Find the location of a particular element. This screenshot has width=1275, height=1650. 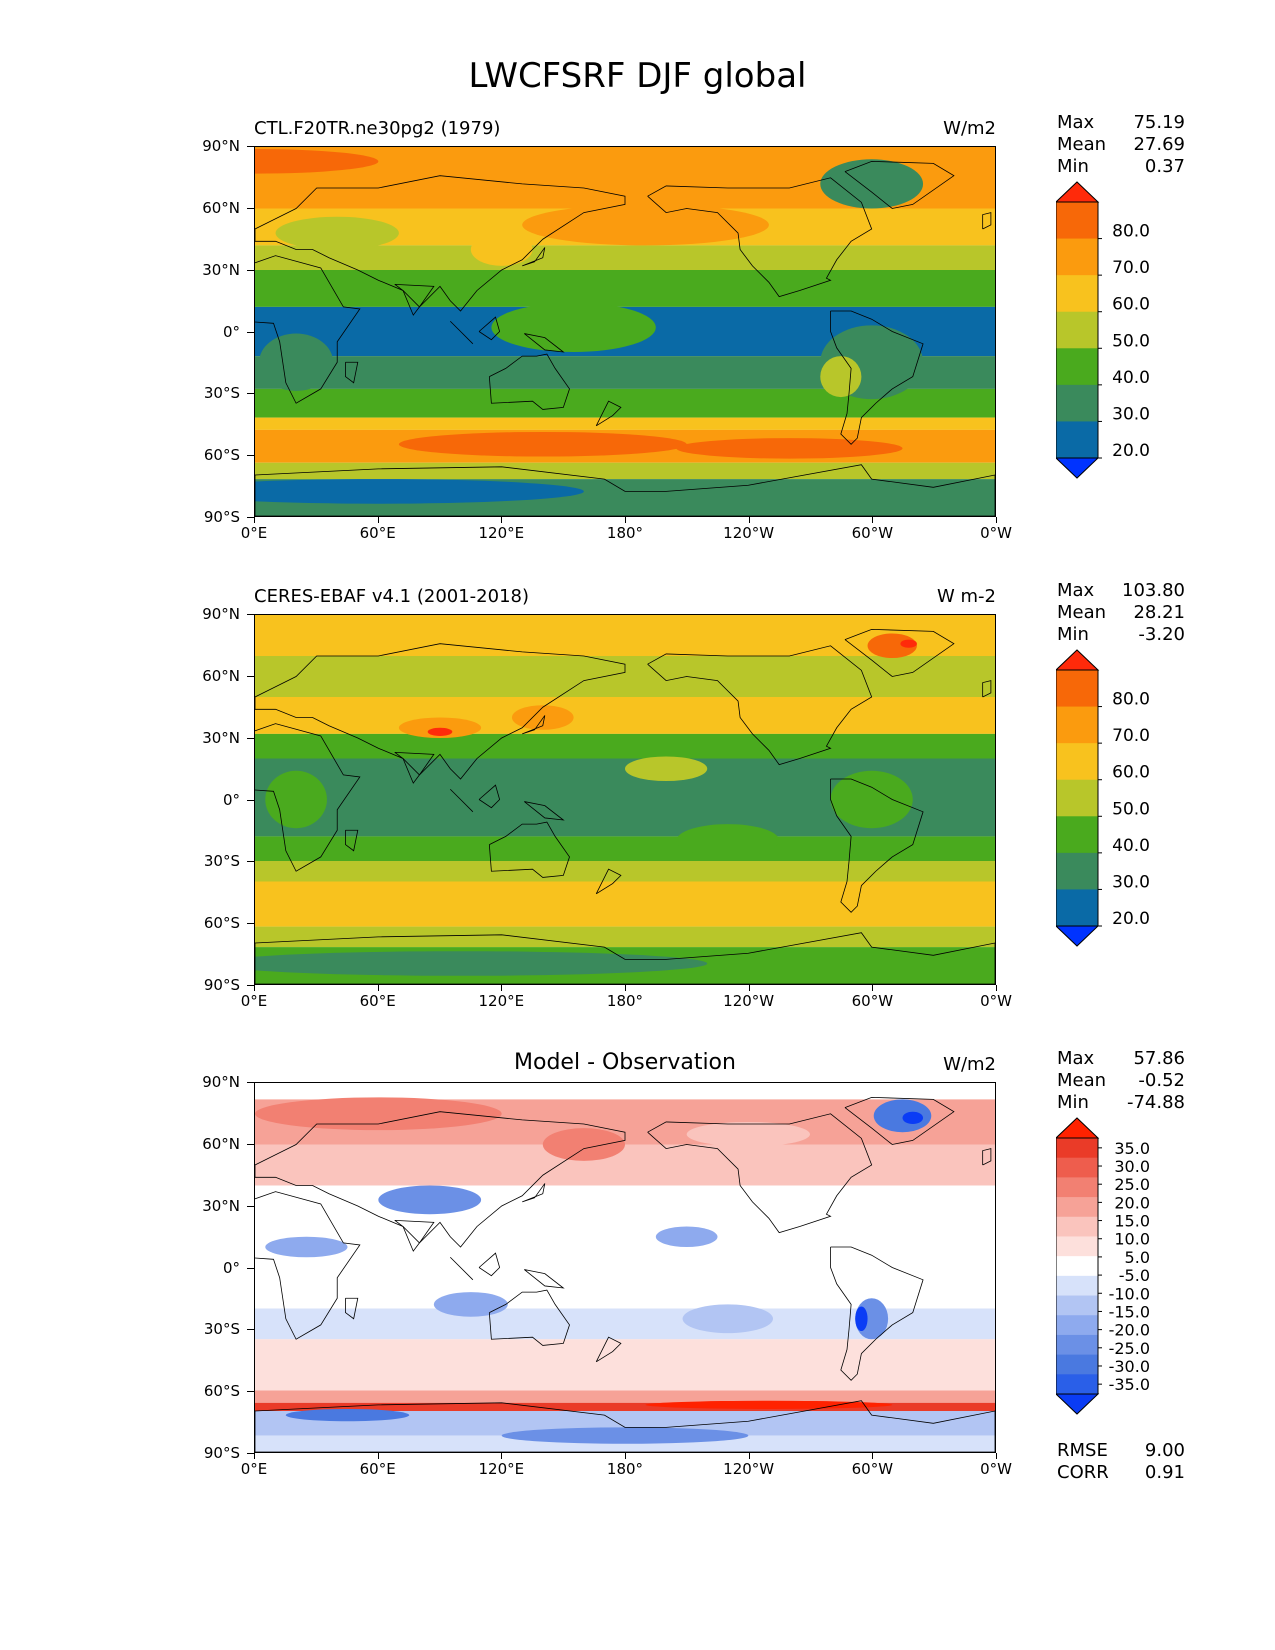

colorbar: 80.070.060.050.040.030.020.010.00.0 is located at coordinates (1121, 330).